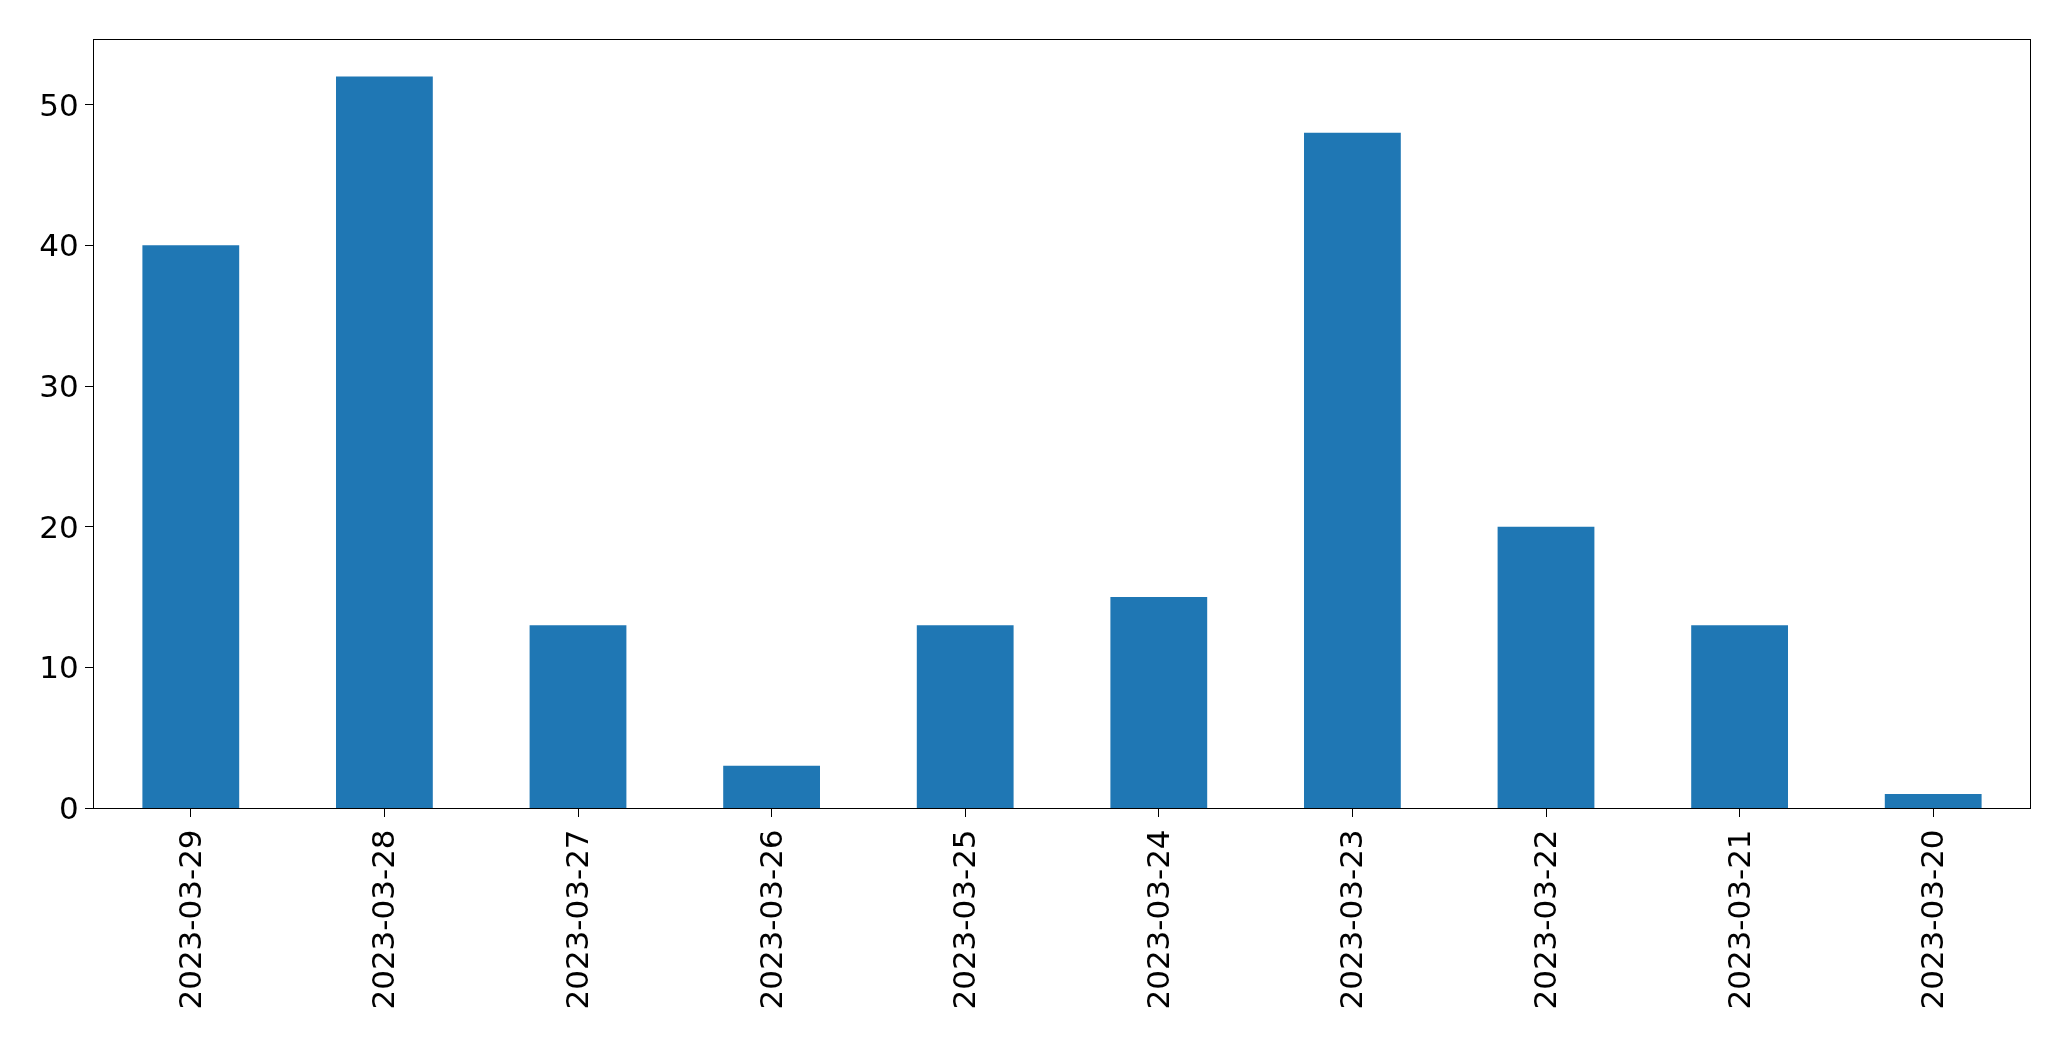  I want to click on y-tick-label: 40, so click(59, 245).